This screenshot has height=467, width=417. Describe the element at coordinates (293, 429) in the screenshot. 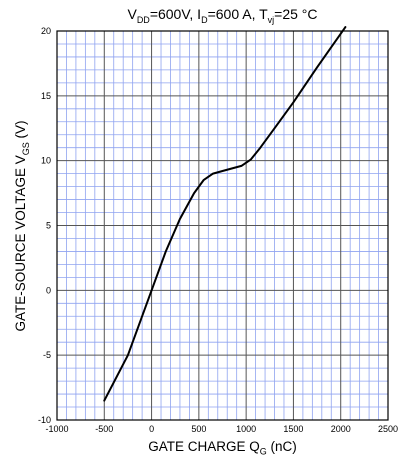

I see `x-tick-label: 1500` at that location.